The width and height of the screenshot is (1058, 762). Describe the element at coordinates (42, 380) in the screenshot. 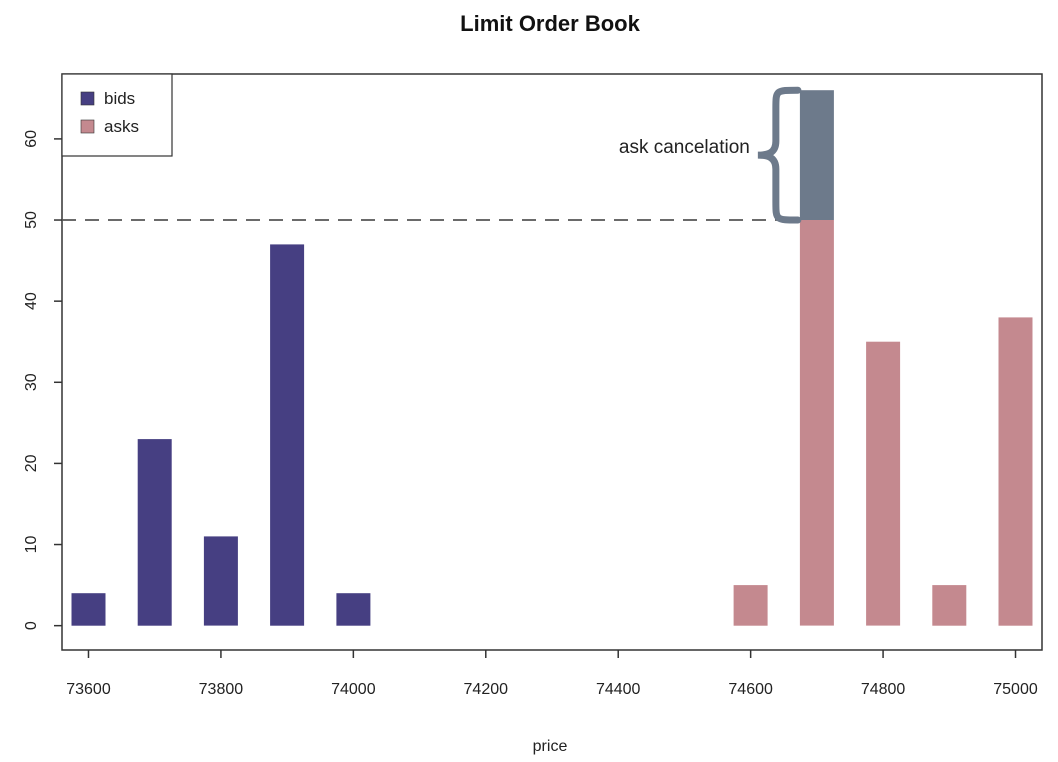

I see `y-axis: 0 10 20 30 40 50 60` at that location.